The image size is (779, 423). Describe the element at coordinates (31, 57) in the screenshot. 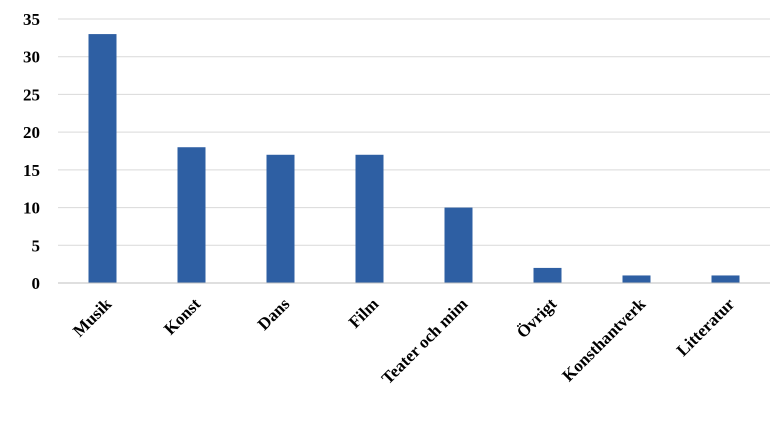

I see `y-tick-label: 30` at that location.